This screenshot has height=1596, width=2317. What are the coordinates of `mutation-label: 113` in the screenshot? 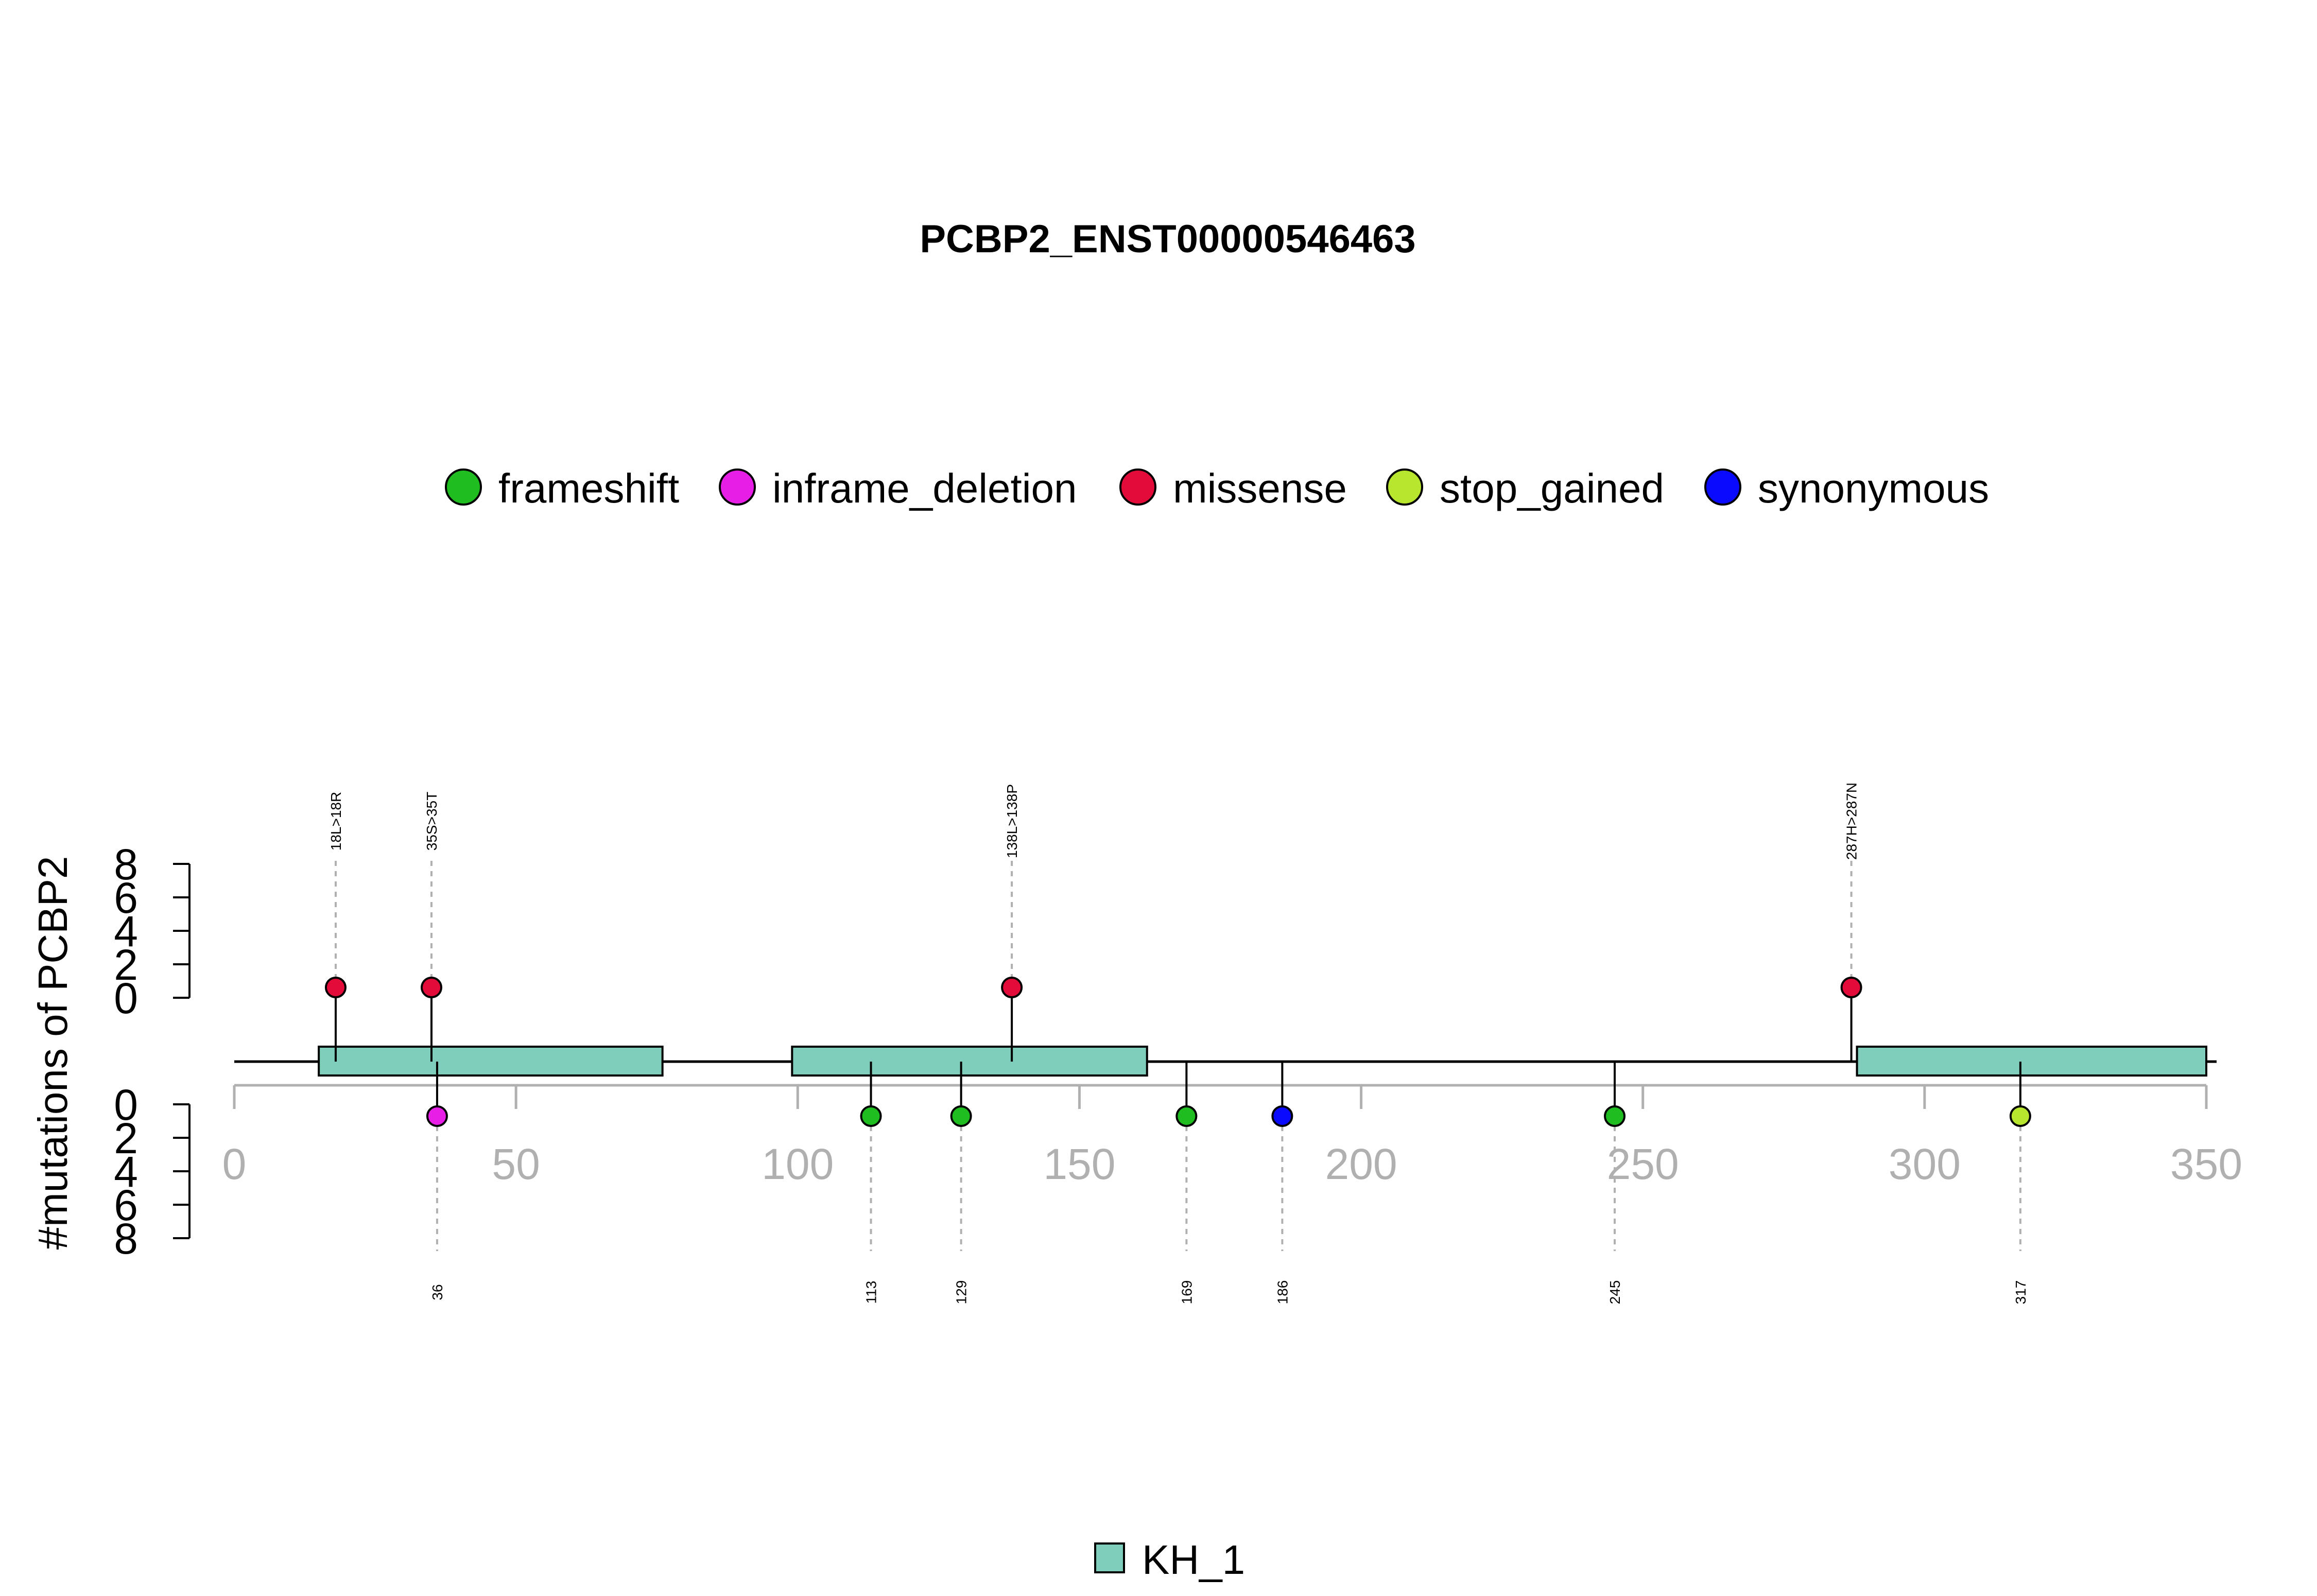 It's located at (871, 1293).